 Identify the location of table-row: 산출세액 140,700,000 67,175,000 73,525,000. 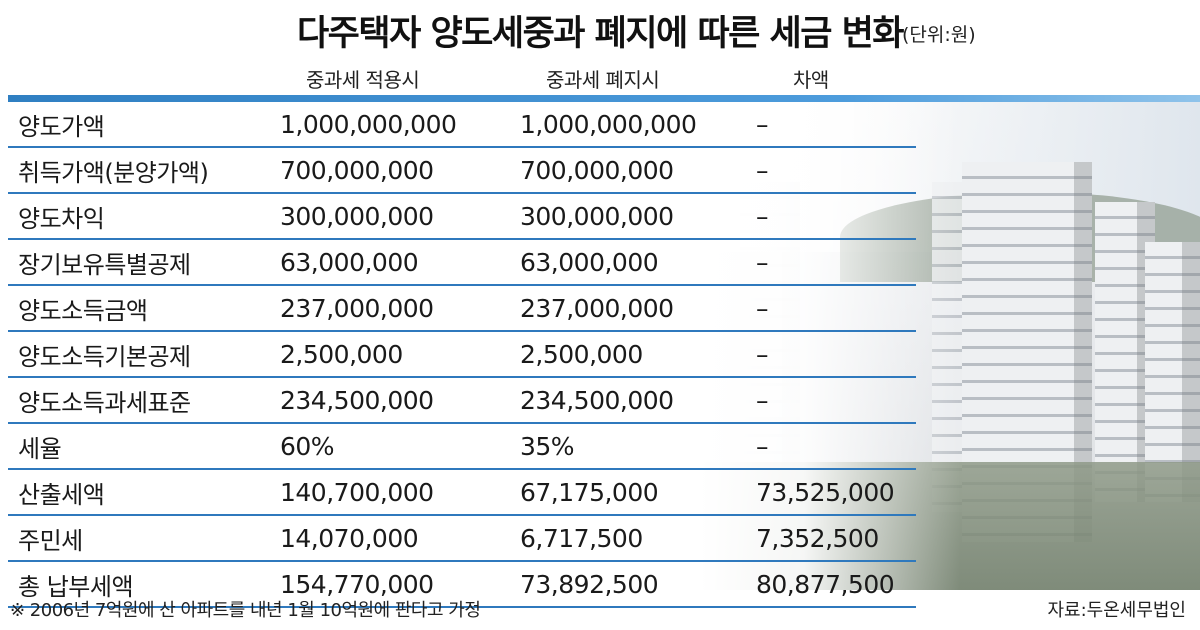
(462, 492).